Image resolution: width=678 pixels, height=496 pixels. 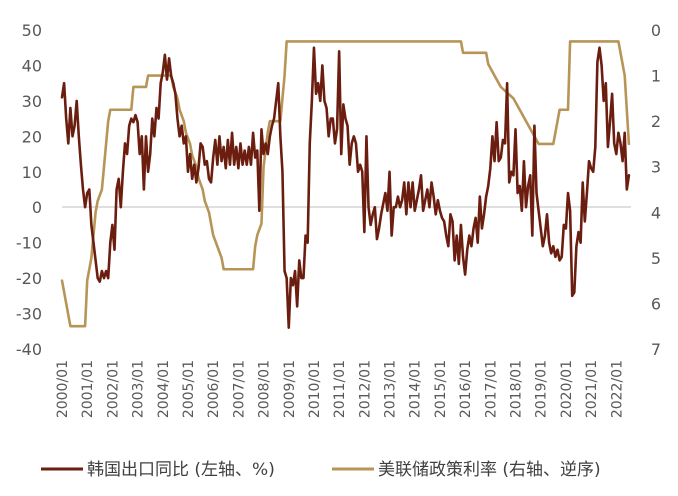 I want to click on x-tick-label: 2022/01, so click(x=617, y=389).